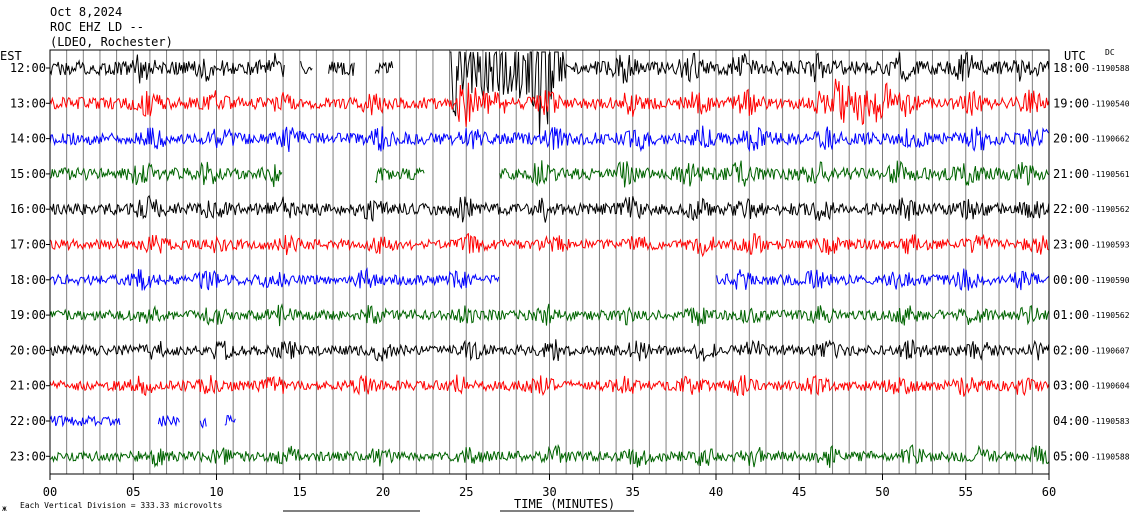 Image resolution: width=1130 pixels, height=519 pixels. I want to click on x-axis-ticks: 00 05 10 15 20 25 30 35 40 45 50 55 60, so click(549, 486).